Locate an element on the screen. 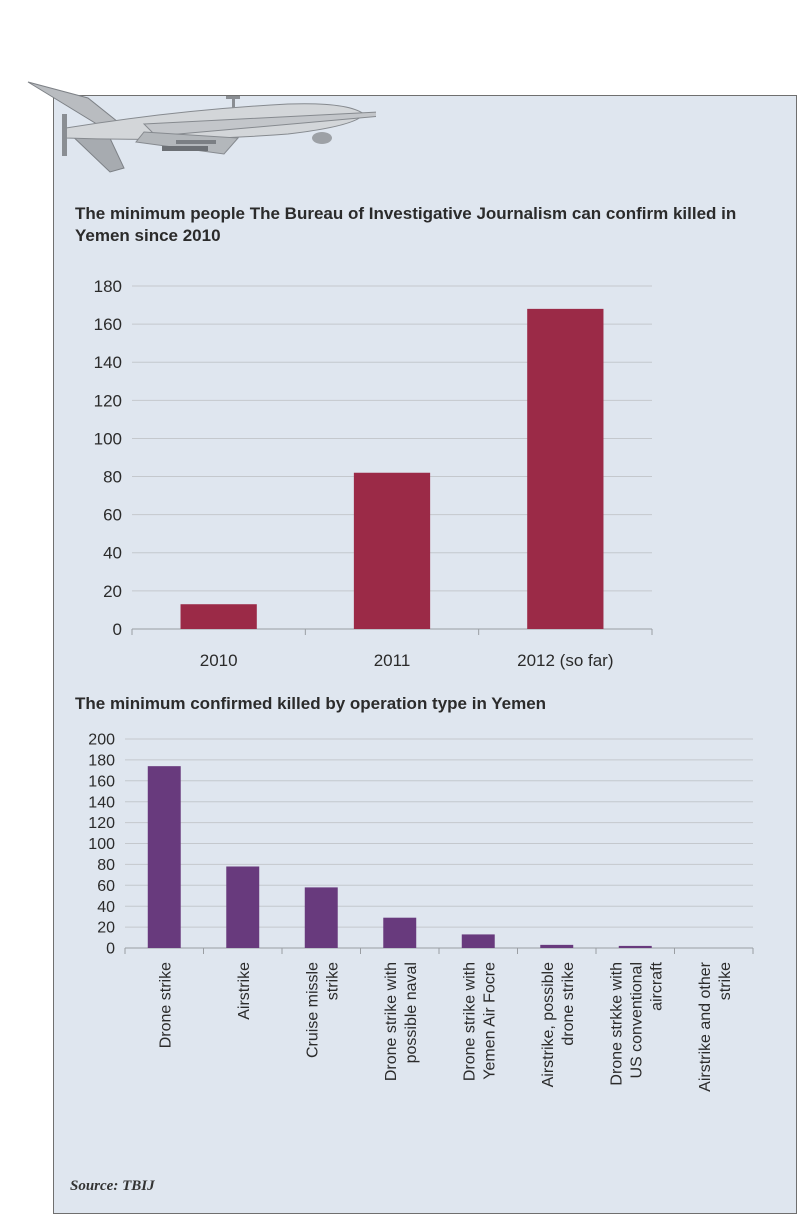 The image size is (800, 1217). x-tick-label: Airstrike is located at coordinates (244, 991).